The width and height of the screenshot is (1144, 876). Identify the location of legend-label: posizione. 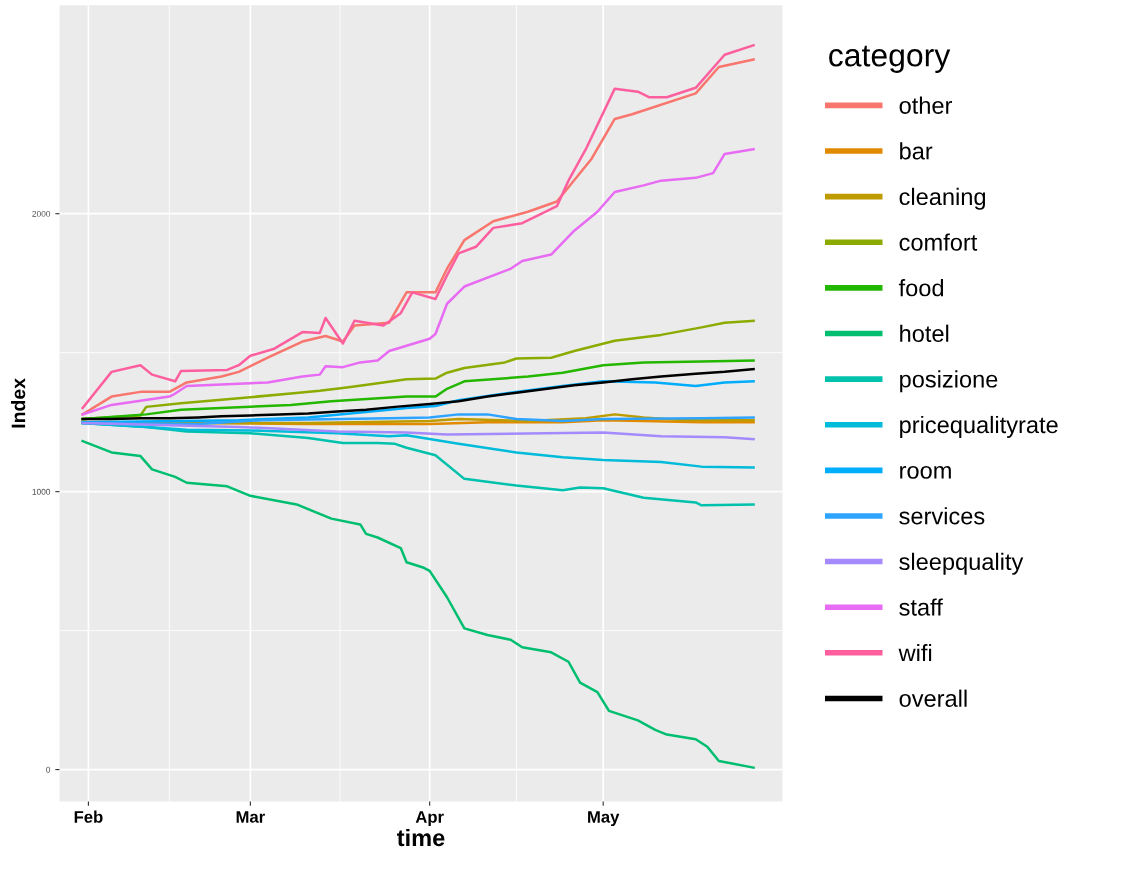
(949, 381).